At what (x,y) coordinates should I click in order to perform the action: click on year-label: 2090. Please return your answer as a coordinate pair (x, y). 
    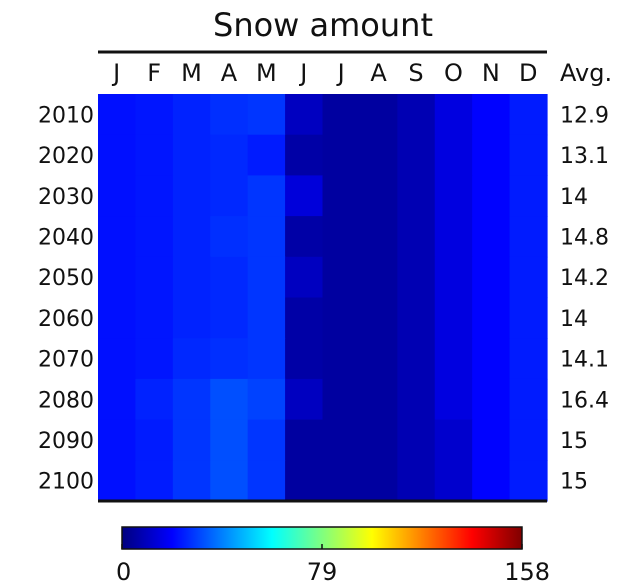
    Looking at the image, I should click on (66, 441).